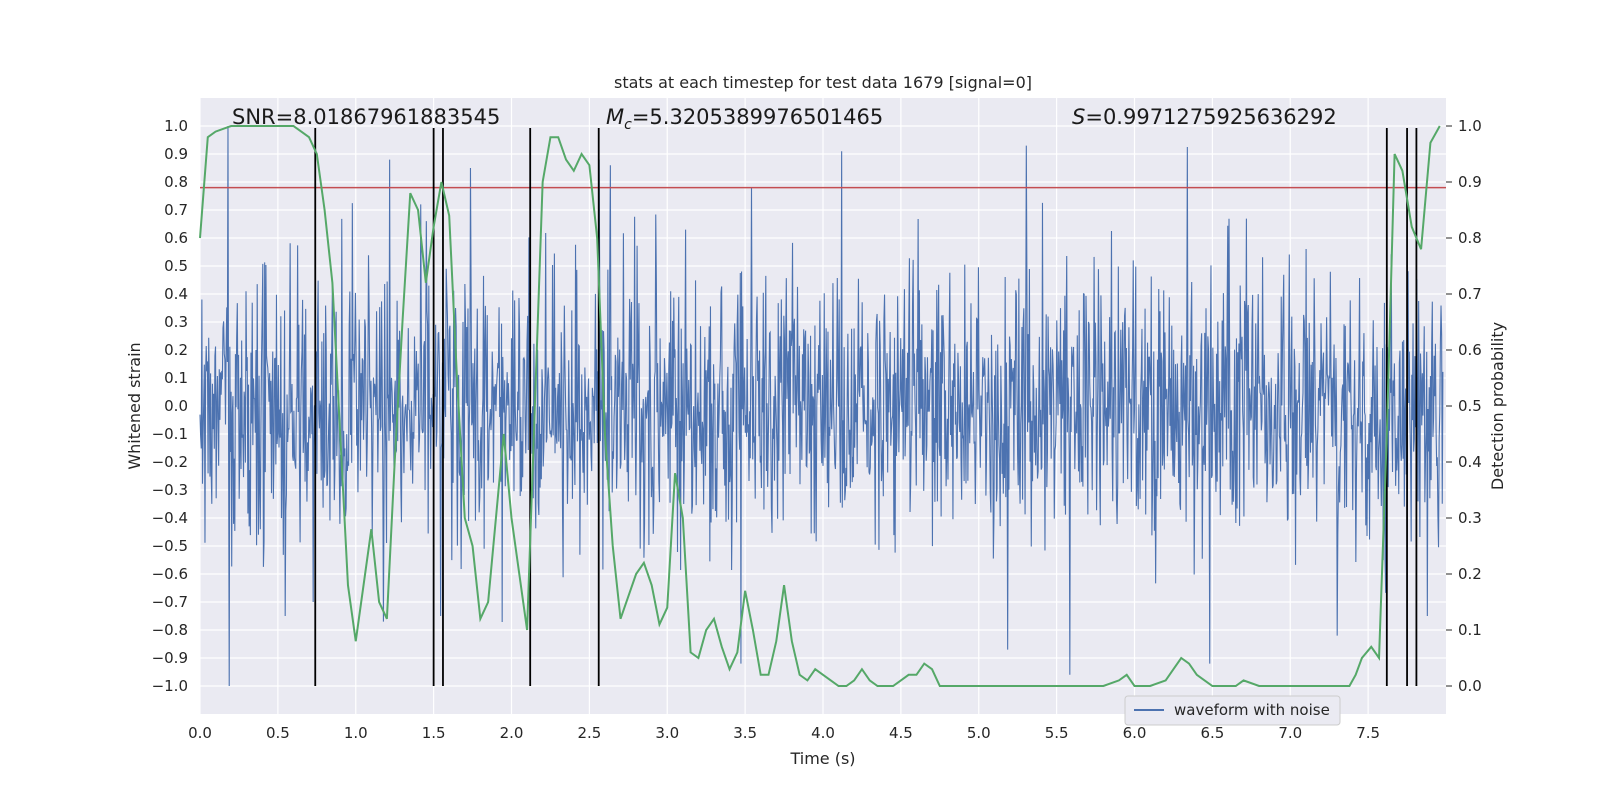 The height and width of the screenshot is (800, 1600). What do you see at coordinates (176, 266) in the screenshot?
I see `y-left-tick-label: 0.5` at bounding box center [176, 266].